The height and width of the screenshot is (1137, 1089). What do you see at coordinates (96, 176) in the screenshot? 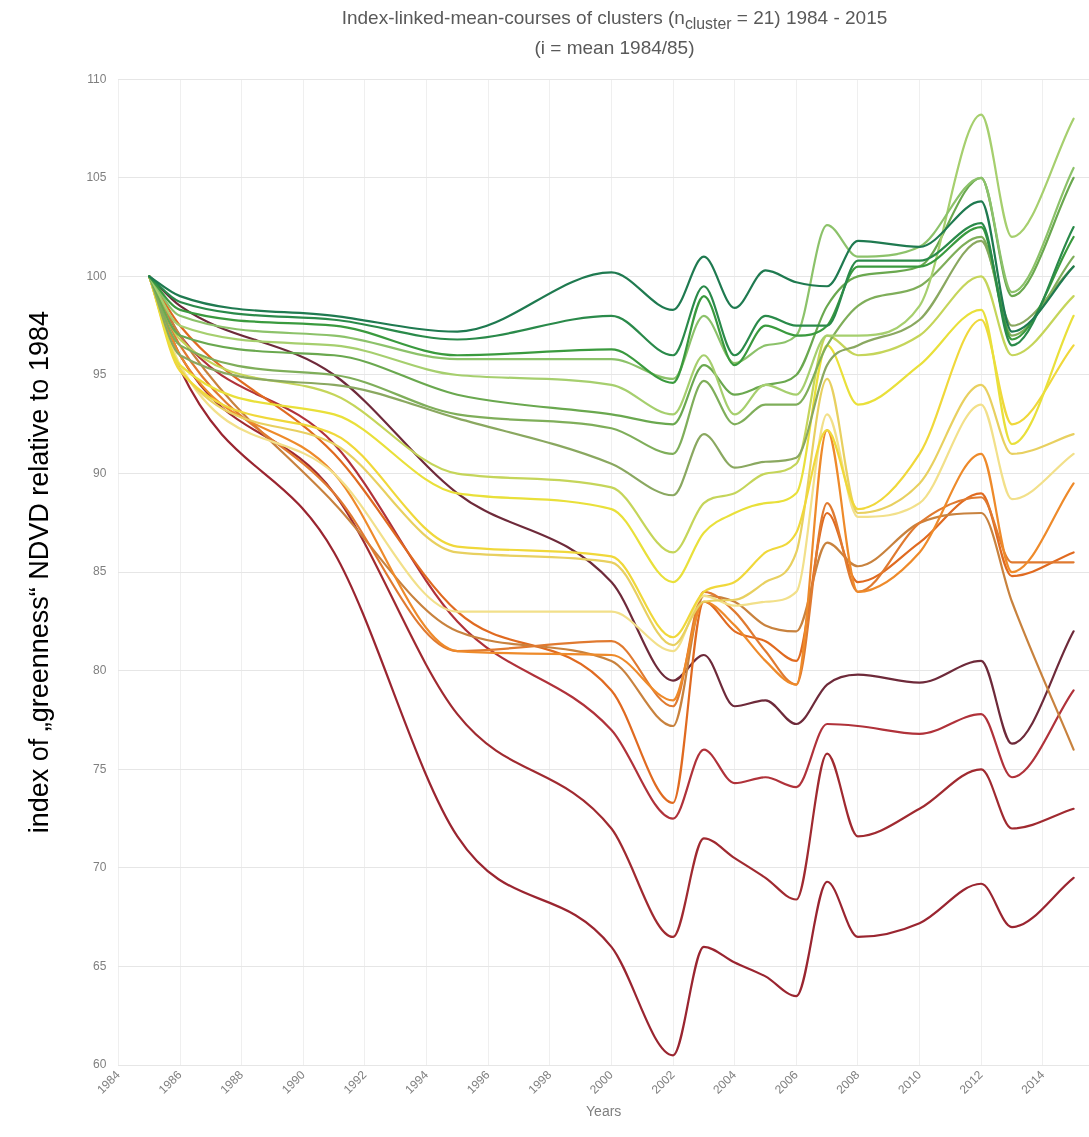
I see `y-tick-label: 105` at bounding box center [96, 176].